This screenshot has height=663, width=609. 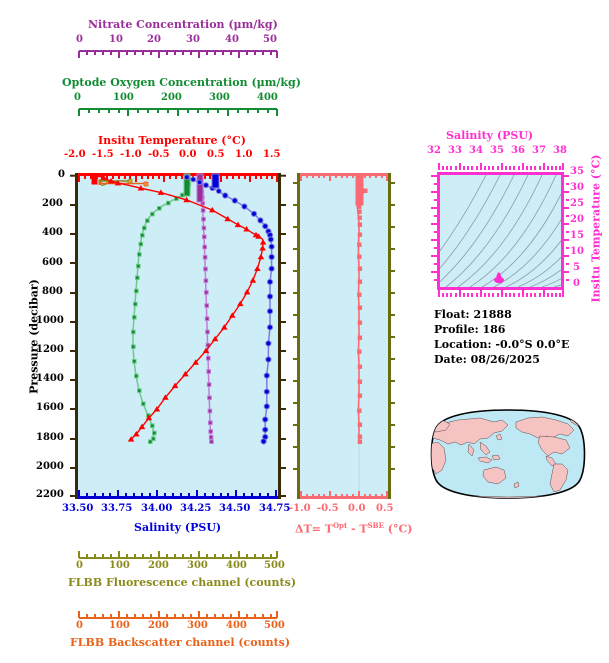 I want to click on backscatter-axis-ruler, so click(x=178, y=615).